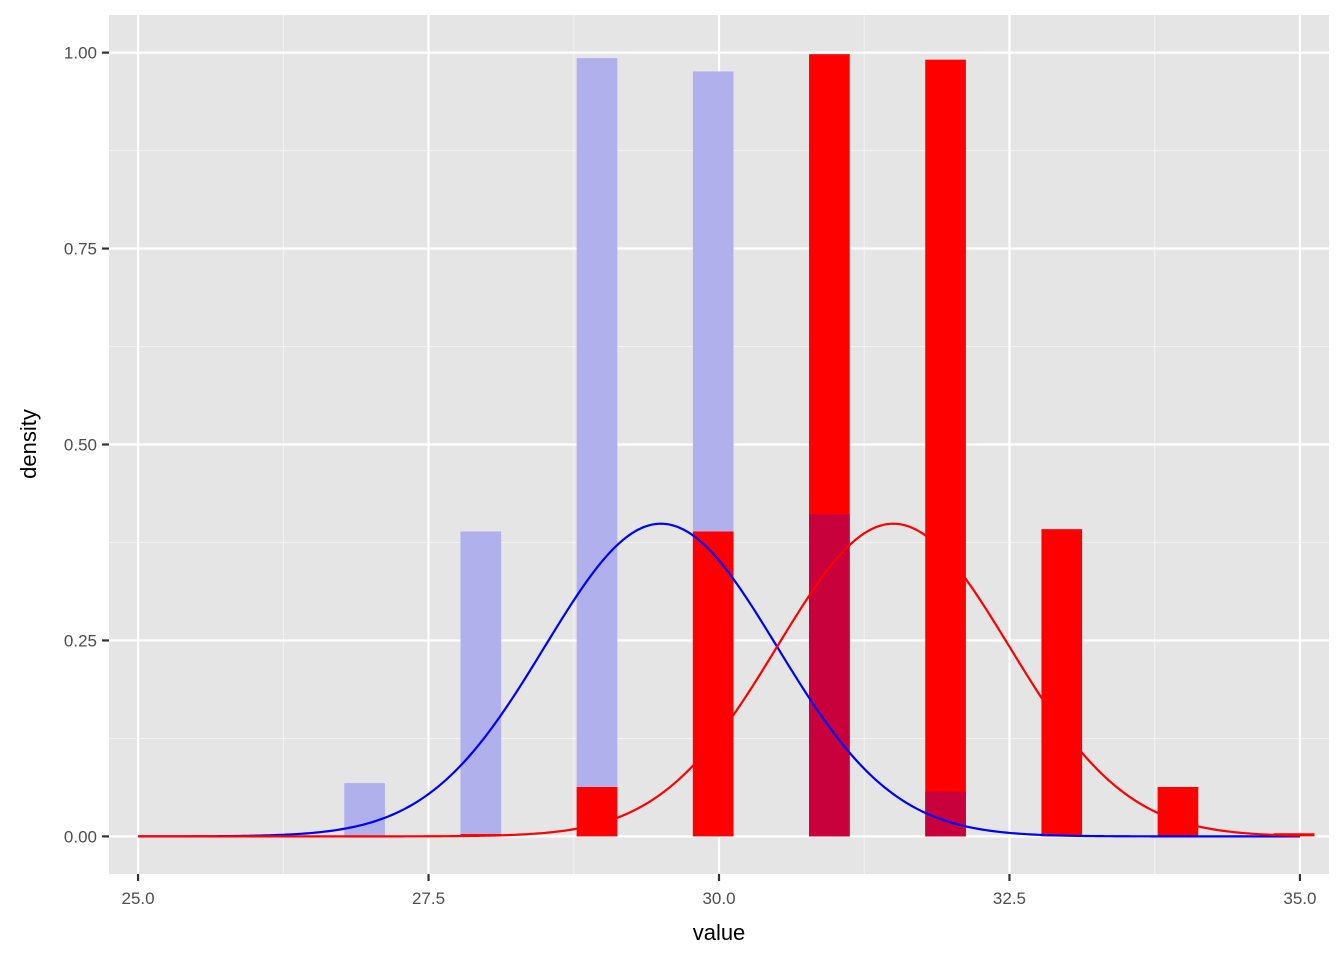 This screenshot has height=960, width=1344. I want to click on x-axis: 25.0 27.5 30.0 32.5 35.0, so click(719, 891).